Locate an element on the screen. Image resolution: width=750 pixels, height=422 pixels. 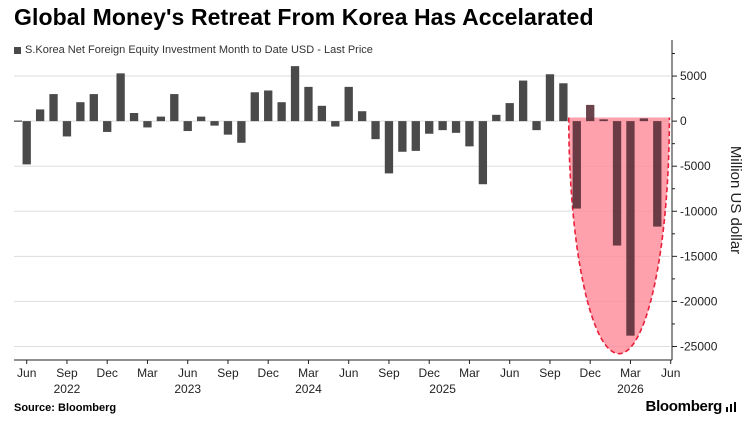
y-tick-label: 0 is located at coordinates (683, 121).